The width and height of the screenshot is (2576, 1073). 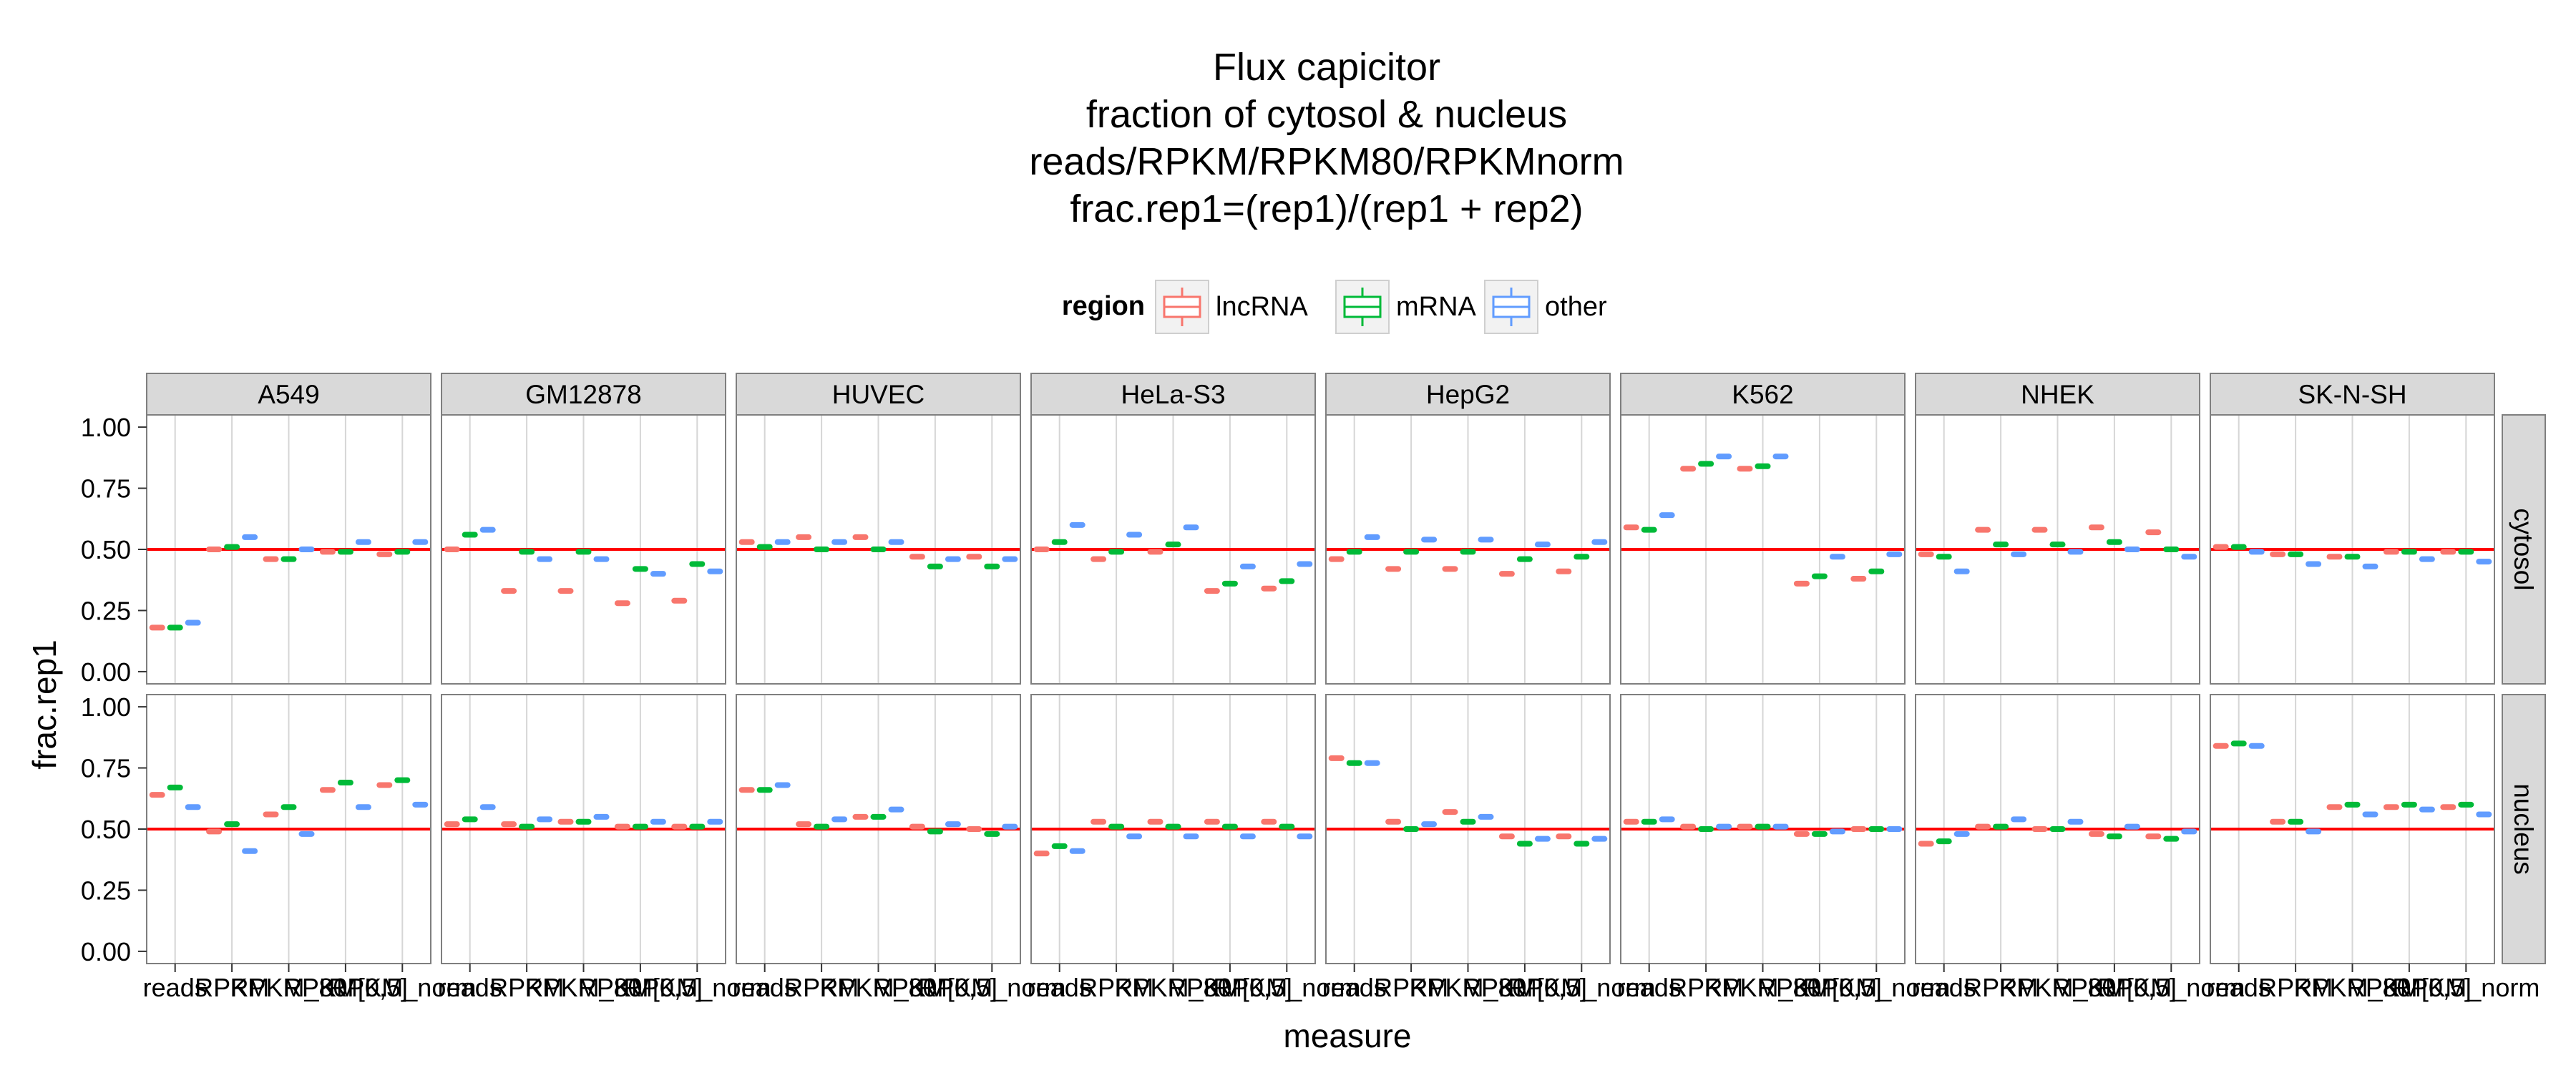 What do you see at coordinates (583, 829) in the screenshot?
I see `panel-nucleus-gm12878` at bounding box center [583, 829].